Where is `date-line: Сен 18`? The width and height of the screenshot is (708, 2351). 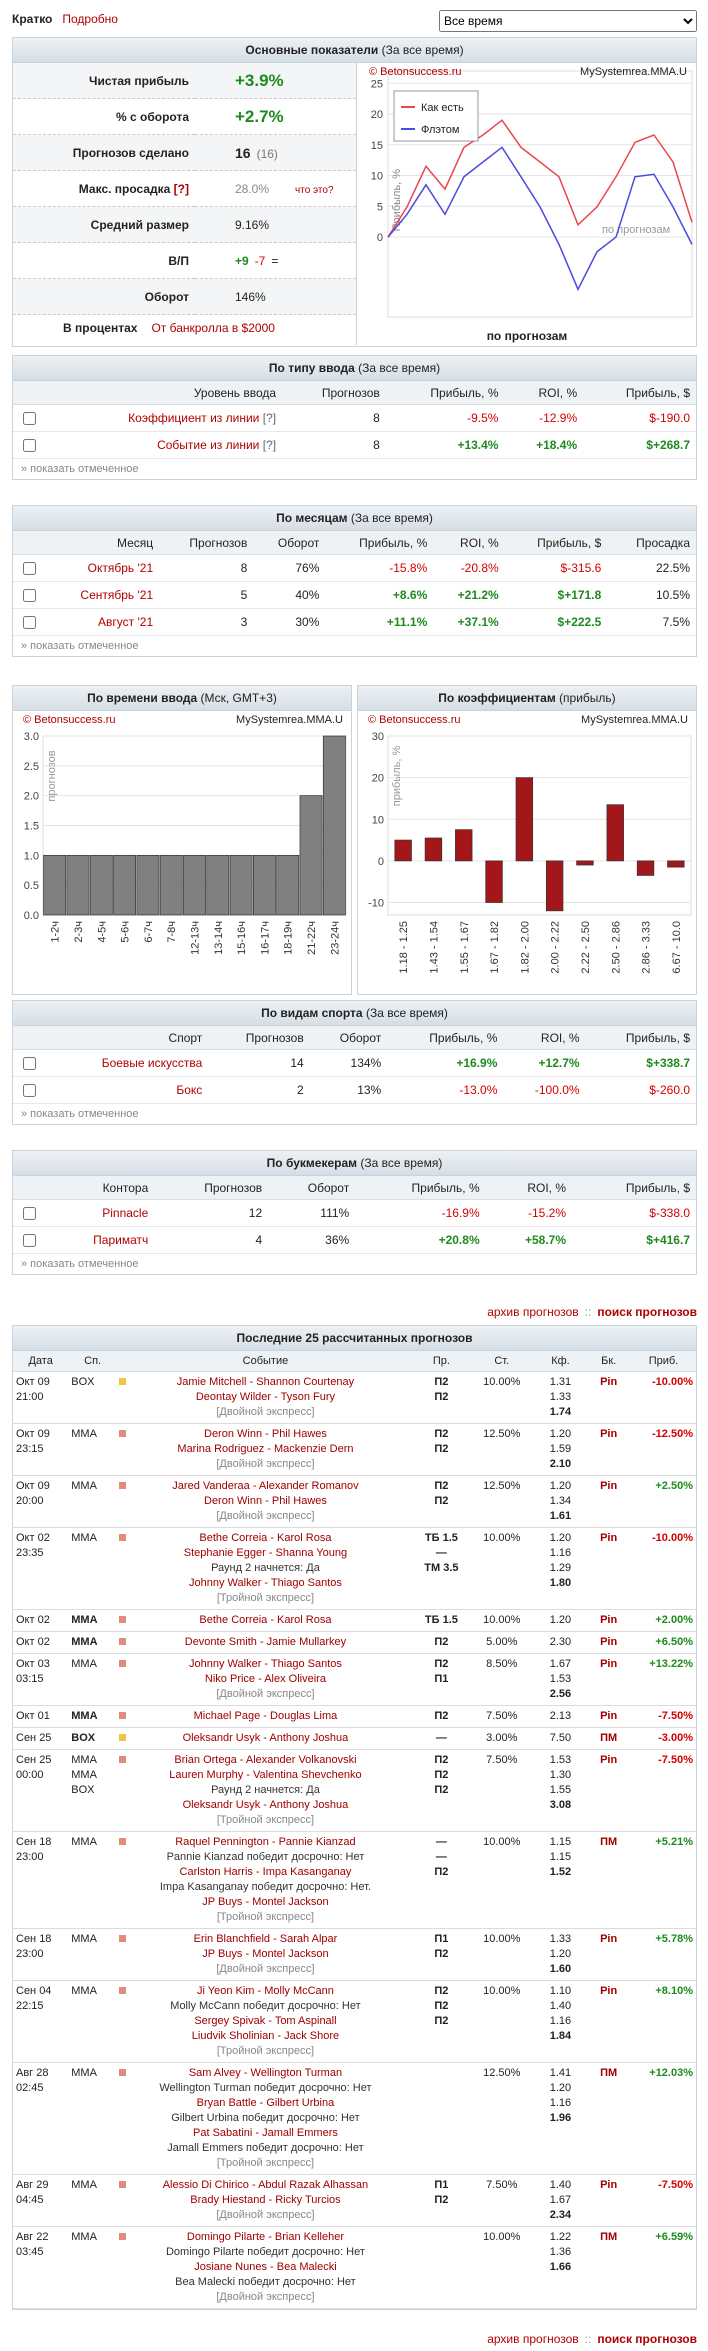
date-line: Сен 18 is located at coordinates (34, 1842).